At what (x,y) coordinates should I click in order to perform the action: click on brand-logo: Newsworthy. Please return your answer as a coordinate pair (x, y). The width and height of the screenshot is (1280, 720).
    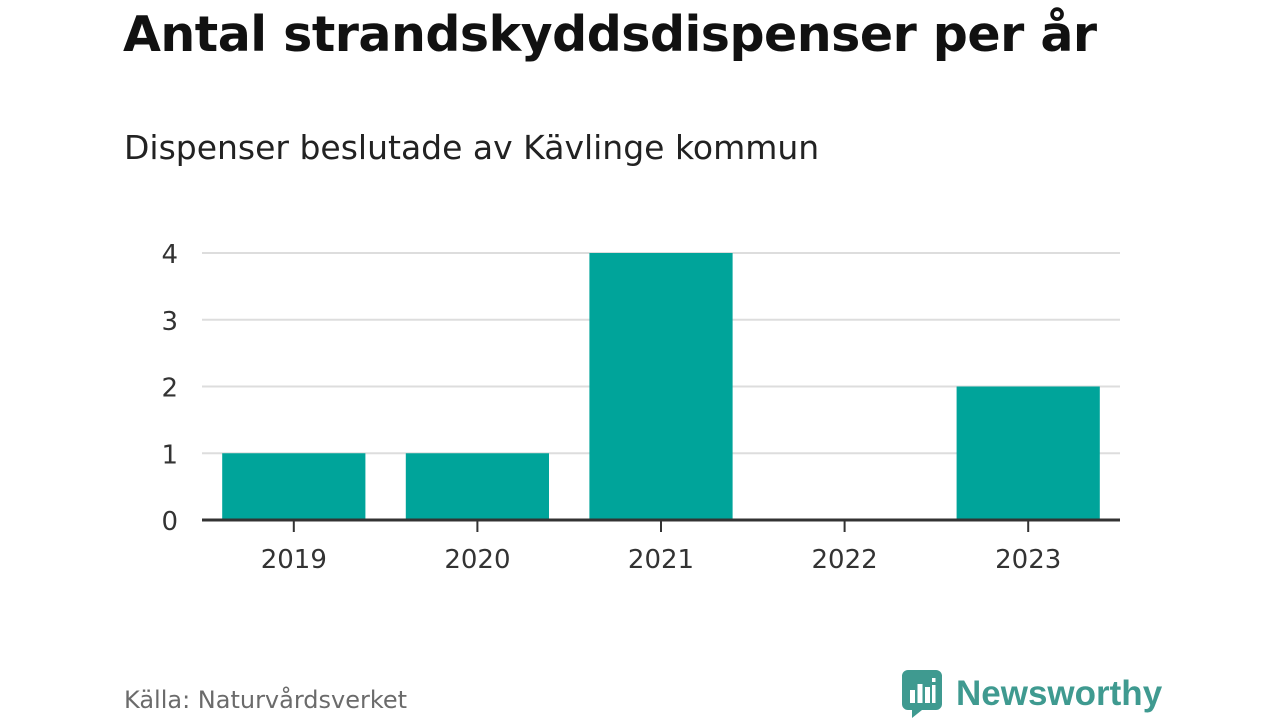
    Looking at the image, I should click on (1032, 694).